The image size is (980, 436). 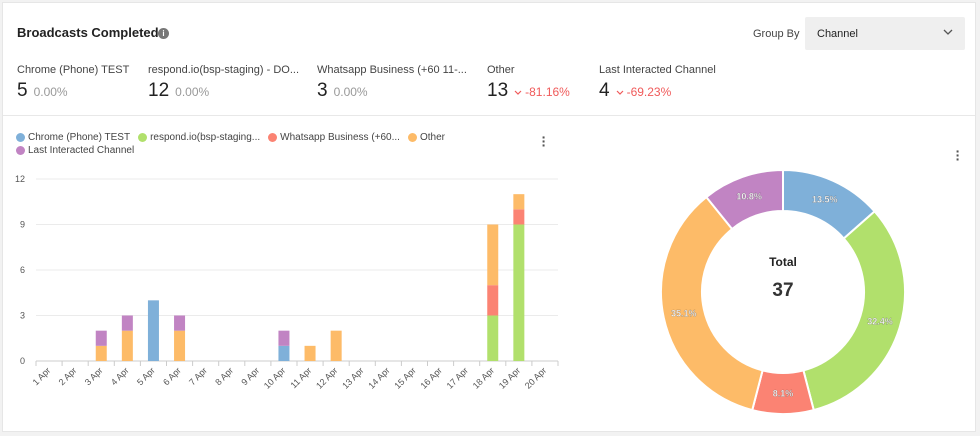 I want to click on stat-change: -81.16%, so click(x=547, y=92).